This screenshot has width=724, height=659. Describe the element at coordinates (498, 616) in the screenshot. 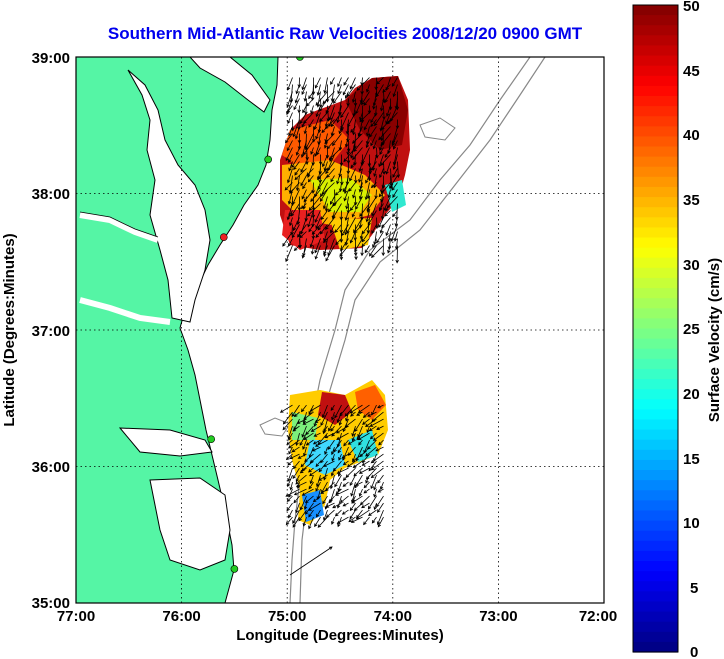

I see `x-tick-label: 73:00` at that location.